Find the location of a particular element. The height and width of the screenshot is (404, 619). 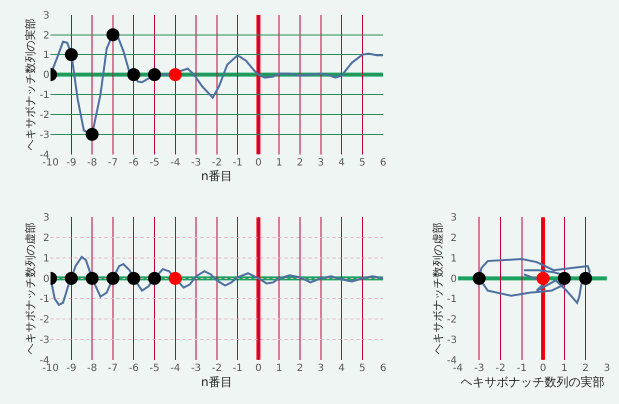

x-axis-title: ヘキサボナッチ数列の実部 is located at coordinates (532, 381).